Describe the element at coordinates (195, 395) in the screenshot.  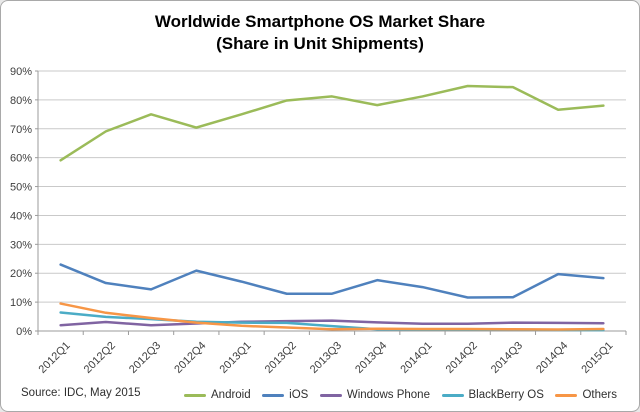
I see `legend-swatch-android` at that location.